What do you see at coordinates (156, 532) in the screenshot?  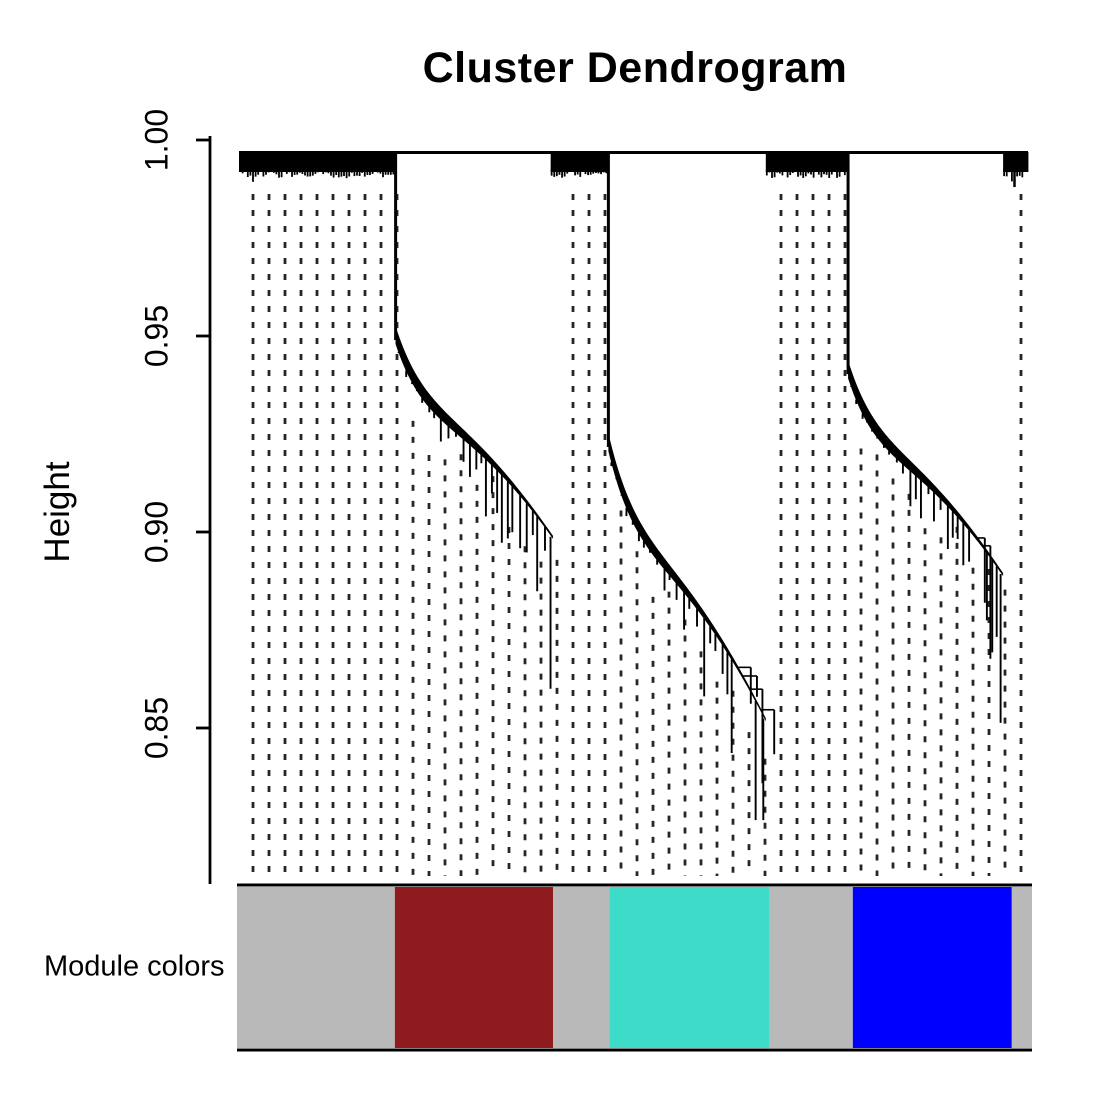 I see `y-tick-label: 0.90` at bounding box center [156, 532].